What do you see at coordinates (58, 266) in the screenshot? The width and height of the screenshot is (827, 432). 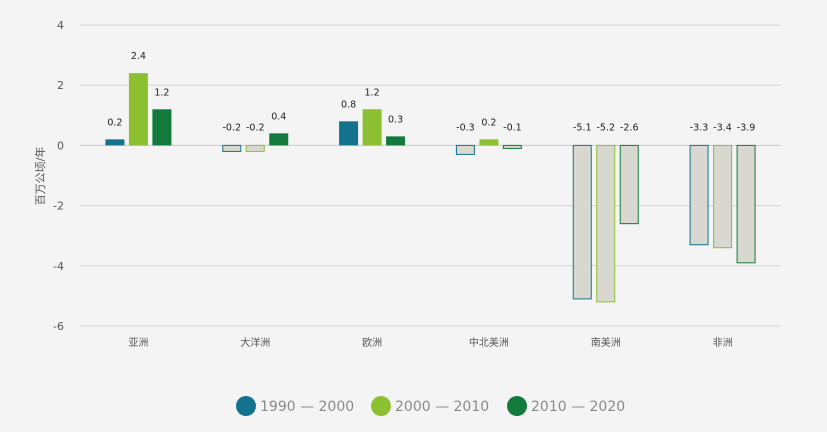 I see `y-tick-label: -4` at bounding box center [58, 266].